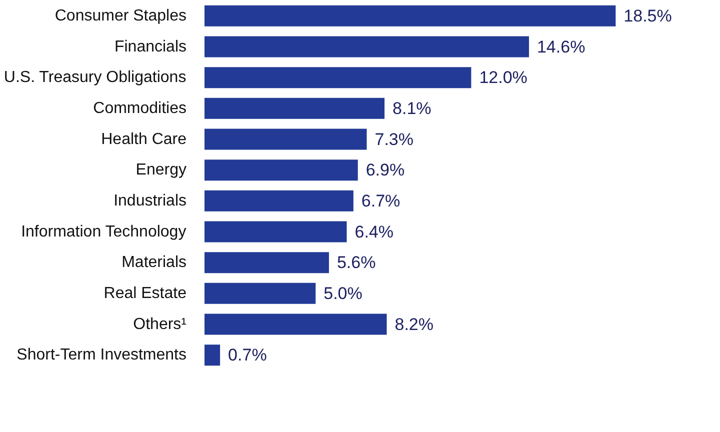 The image size is (720, 432). Describe the element at coordinates (103, 231) in the screenshot. I see `y-tick-label: Information Technology` at that location.